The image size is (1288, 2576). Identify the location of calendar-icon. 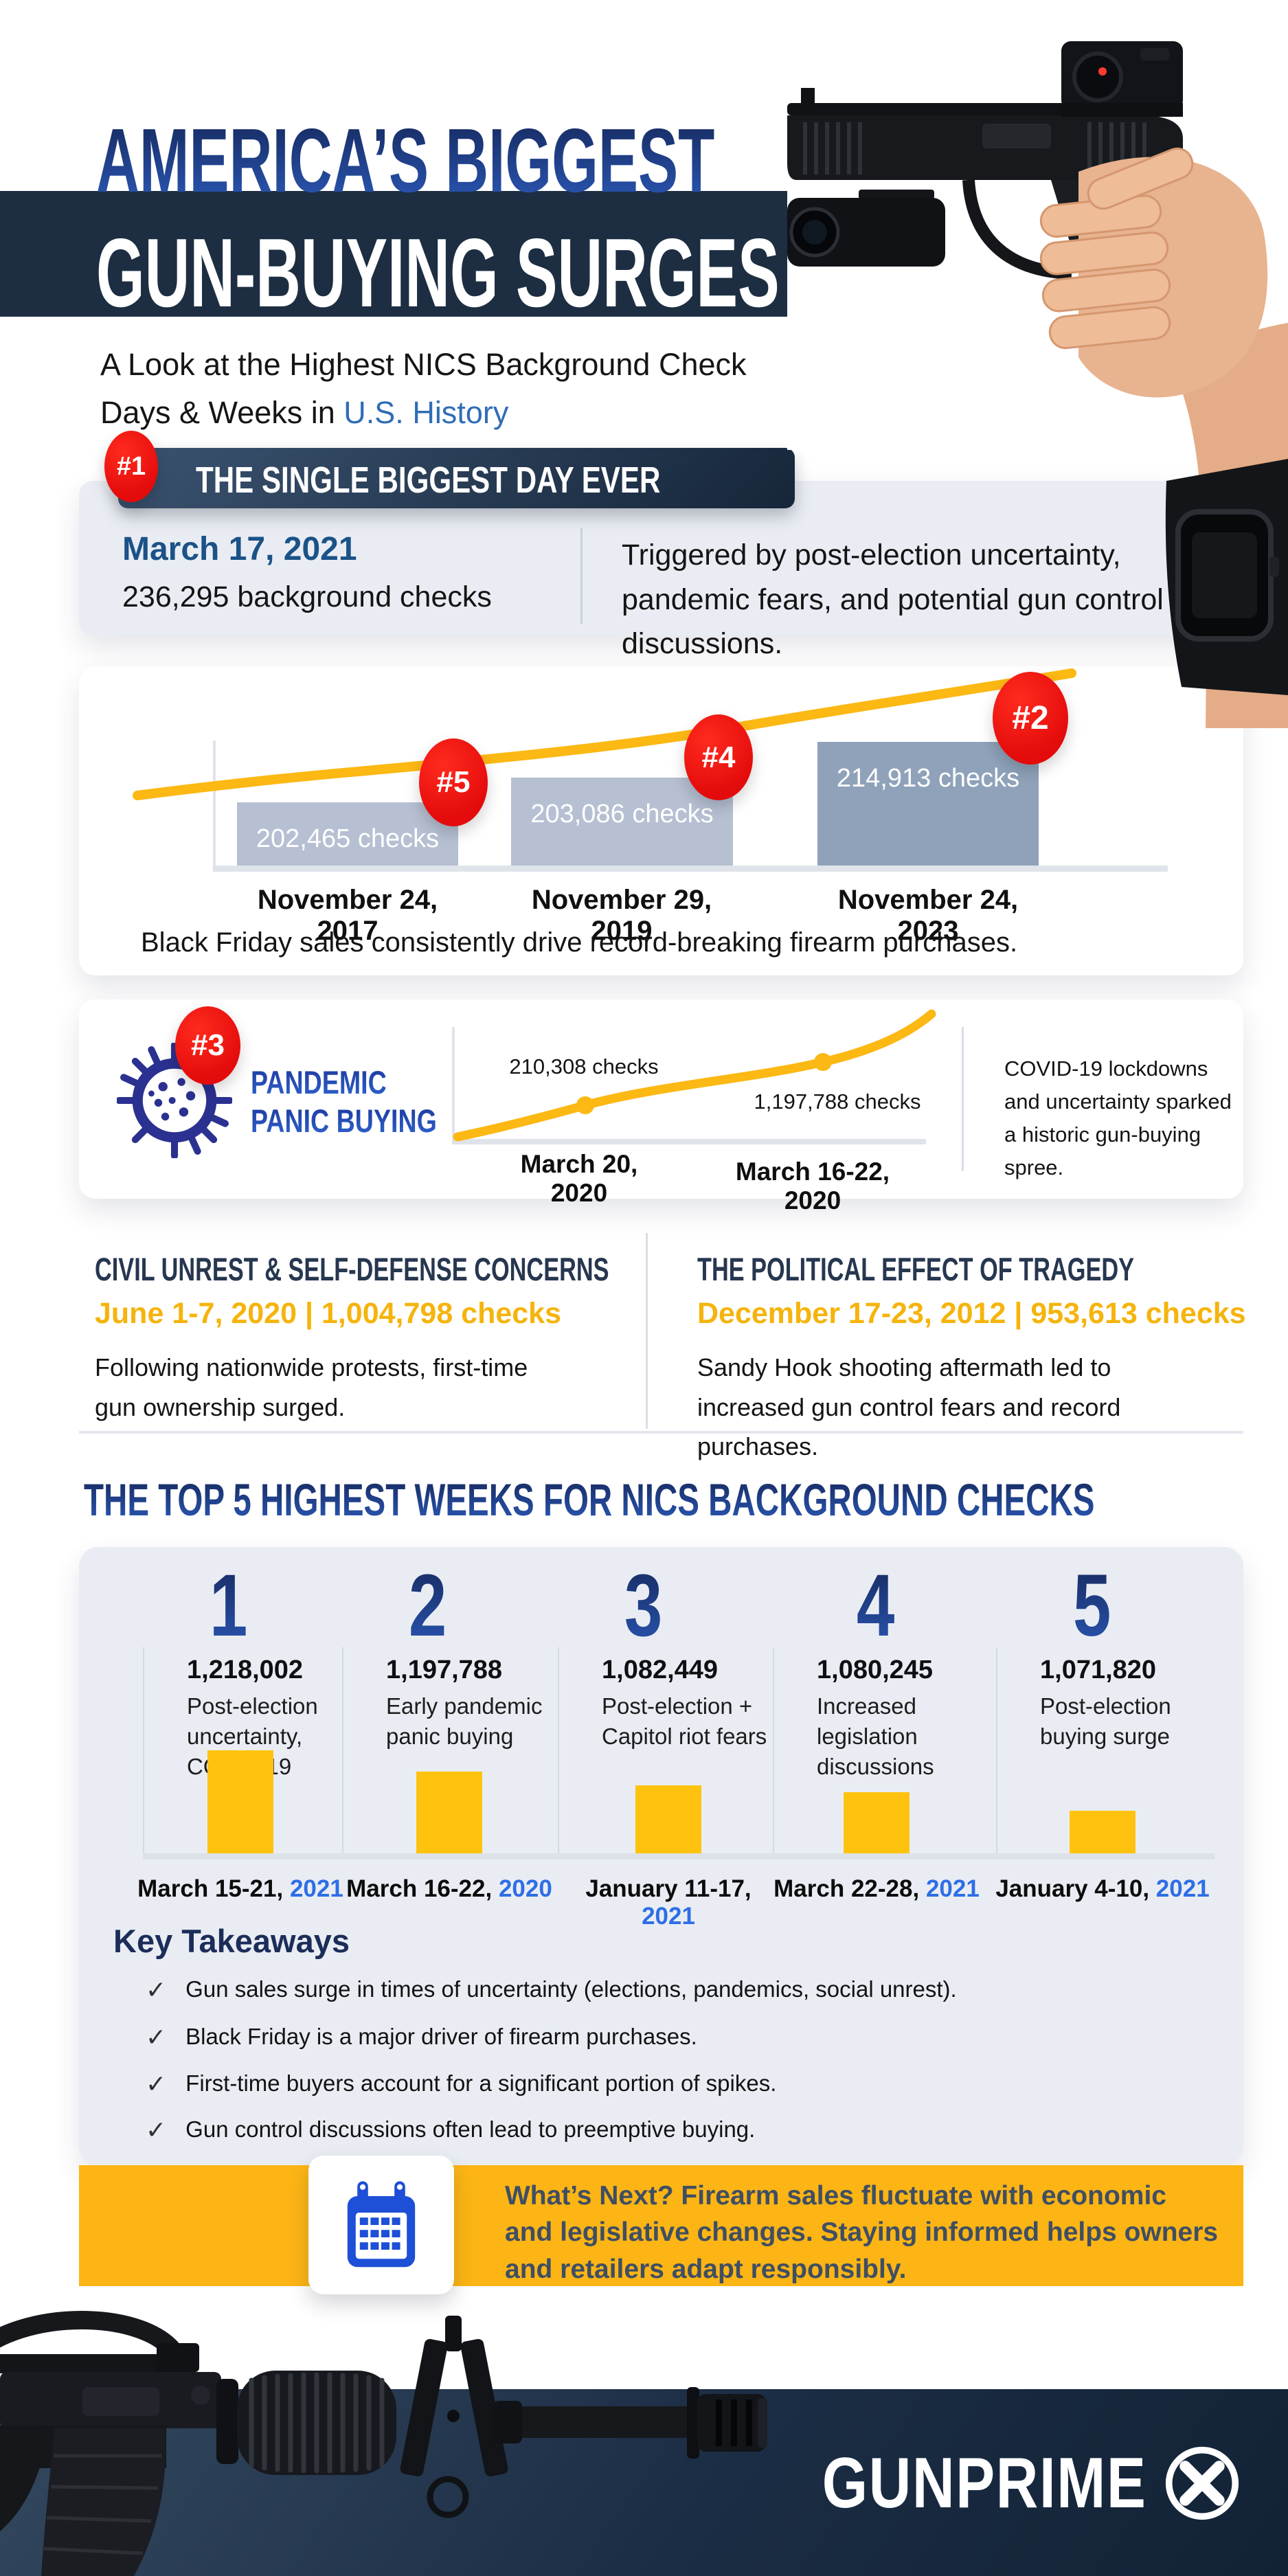
(381, 2224).